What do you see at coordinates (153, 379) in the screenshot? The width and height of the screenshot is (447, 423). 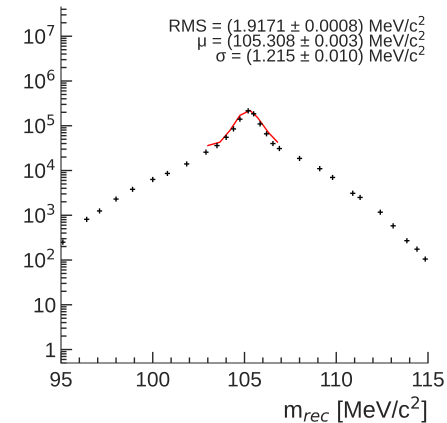 I see `x-tick-label: 100` at bounding box center [153, 379].